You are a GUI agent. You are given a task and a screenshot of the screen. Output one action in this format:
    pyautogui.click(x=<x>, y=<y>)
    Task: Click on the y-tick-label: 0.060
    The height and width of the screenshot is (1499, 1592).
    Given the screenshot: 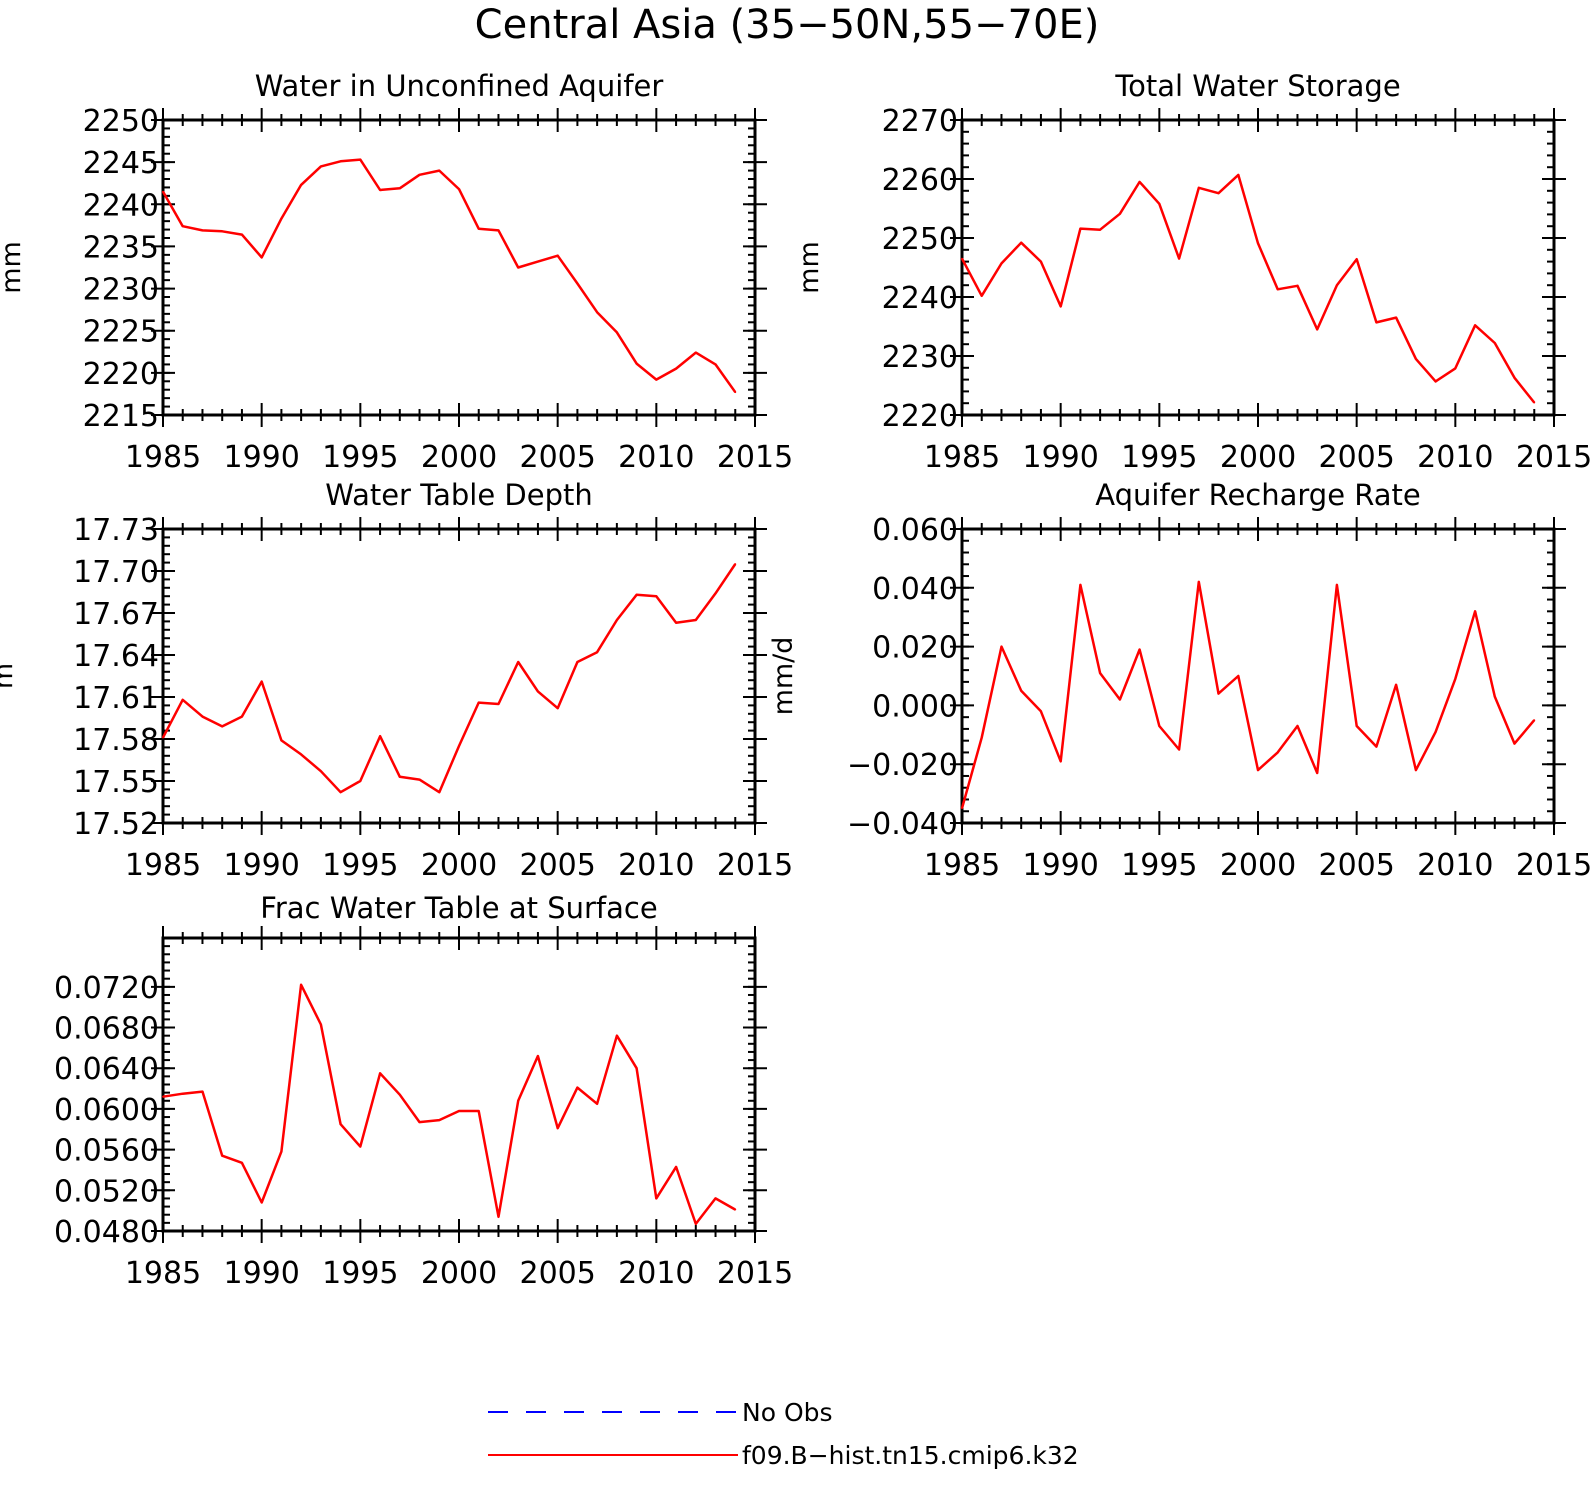 What is the action you would take?
    pyautogui.click(x=915, y=530)
    